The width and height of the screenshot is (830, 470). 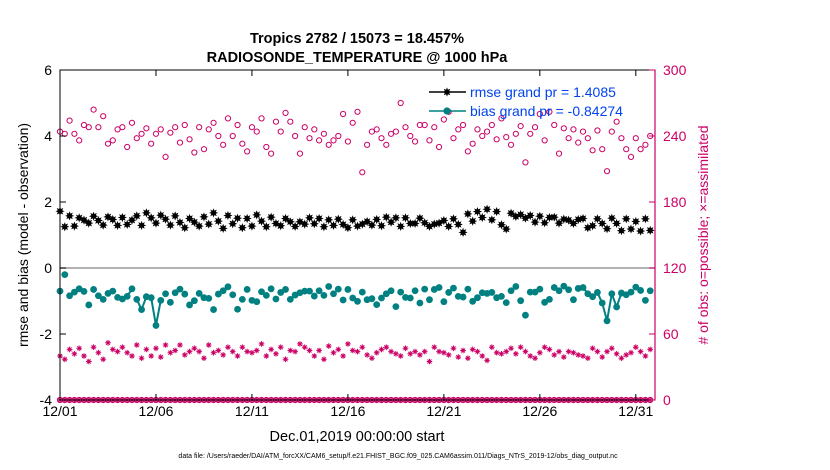 What do you see at coordinates (447, 92) in the screenshot?
I see `legend-rmse-symbol` at bounding box center [447, 92].